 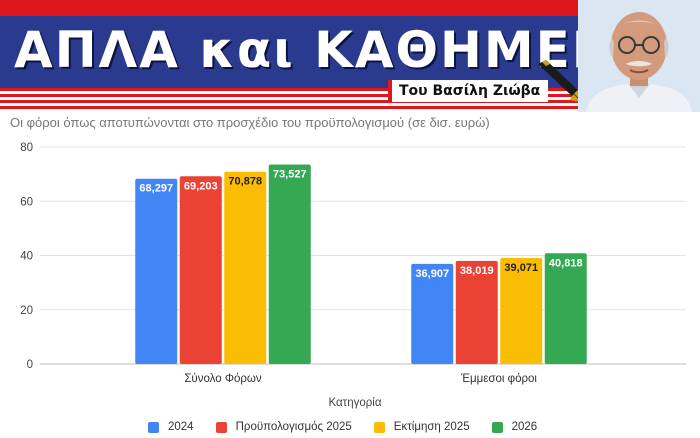 What do you see at coordinates (290, 175) in the screenshot?
I see `data-label: 73,527` at bounding box center [290, 175].